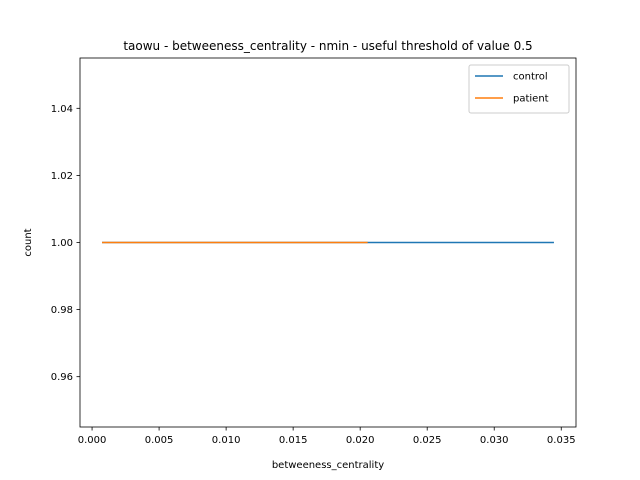 The height and width of the screenshot is (480, 640). Describe the element at coordinates (293, 440) in the screenshot. I see `x-tick-label: 0.015` at that location.